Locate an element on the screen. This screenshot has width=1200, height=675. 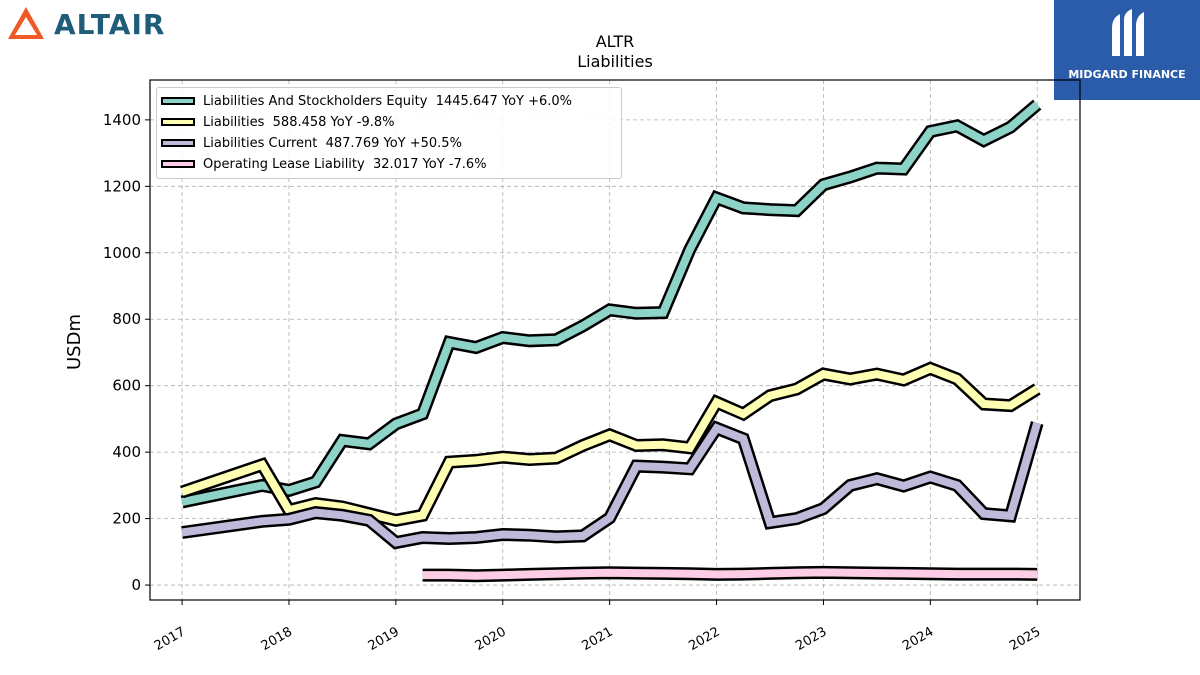
y-tick-label: 800 is located at coordinates (126, 319).